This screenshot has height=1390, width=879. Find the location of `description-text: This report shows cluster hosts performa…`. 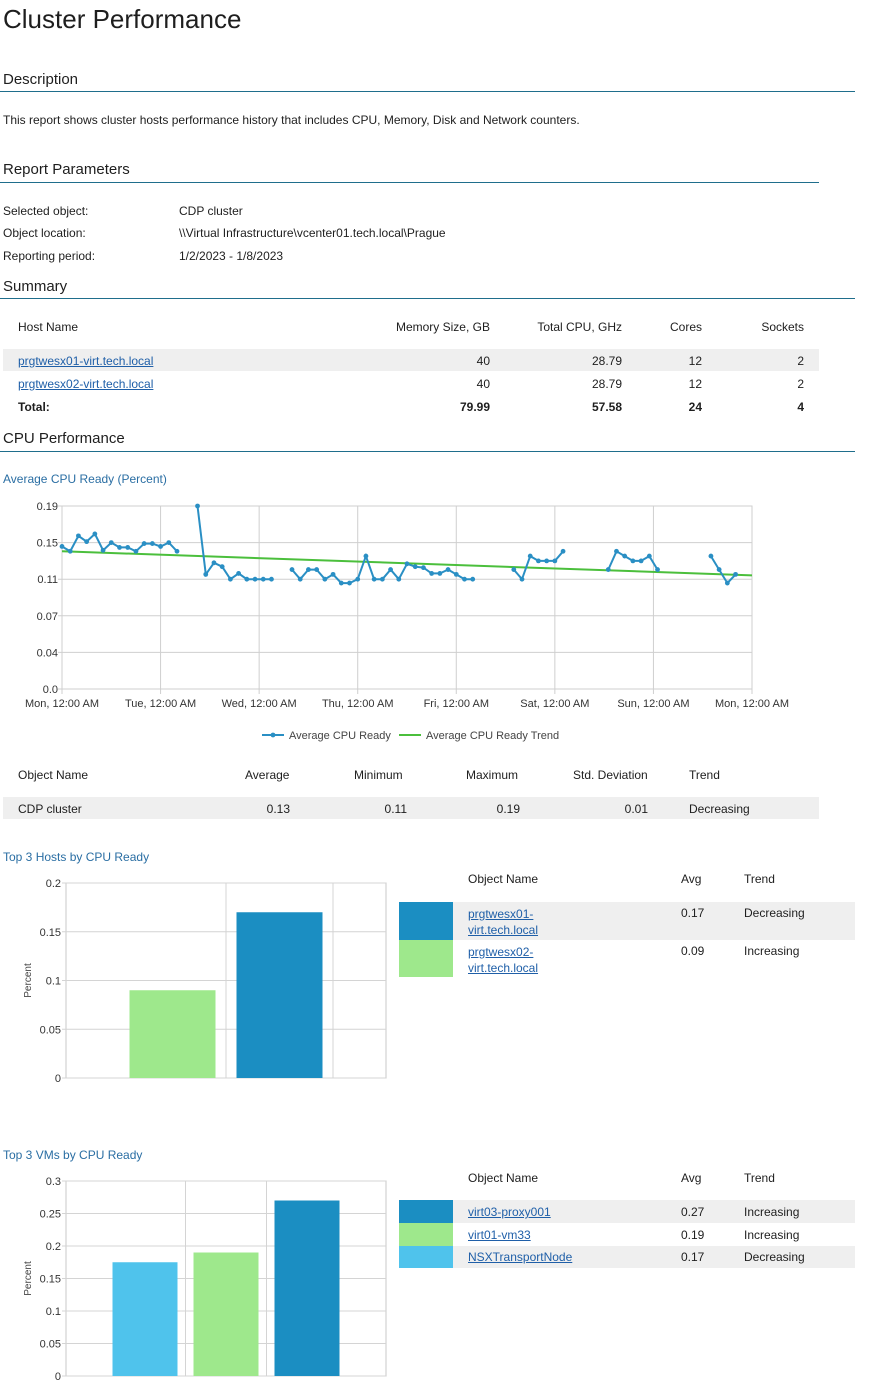

description-text: This report shows cluster hosts performa… is located at coordinates (291, 120).